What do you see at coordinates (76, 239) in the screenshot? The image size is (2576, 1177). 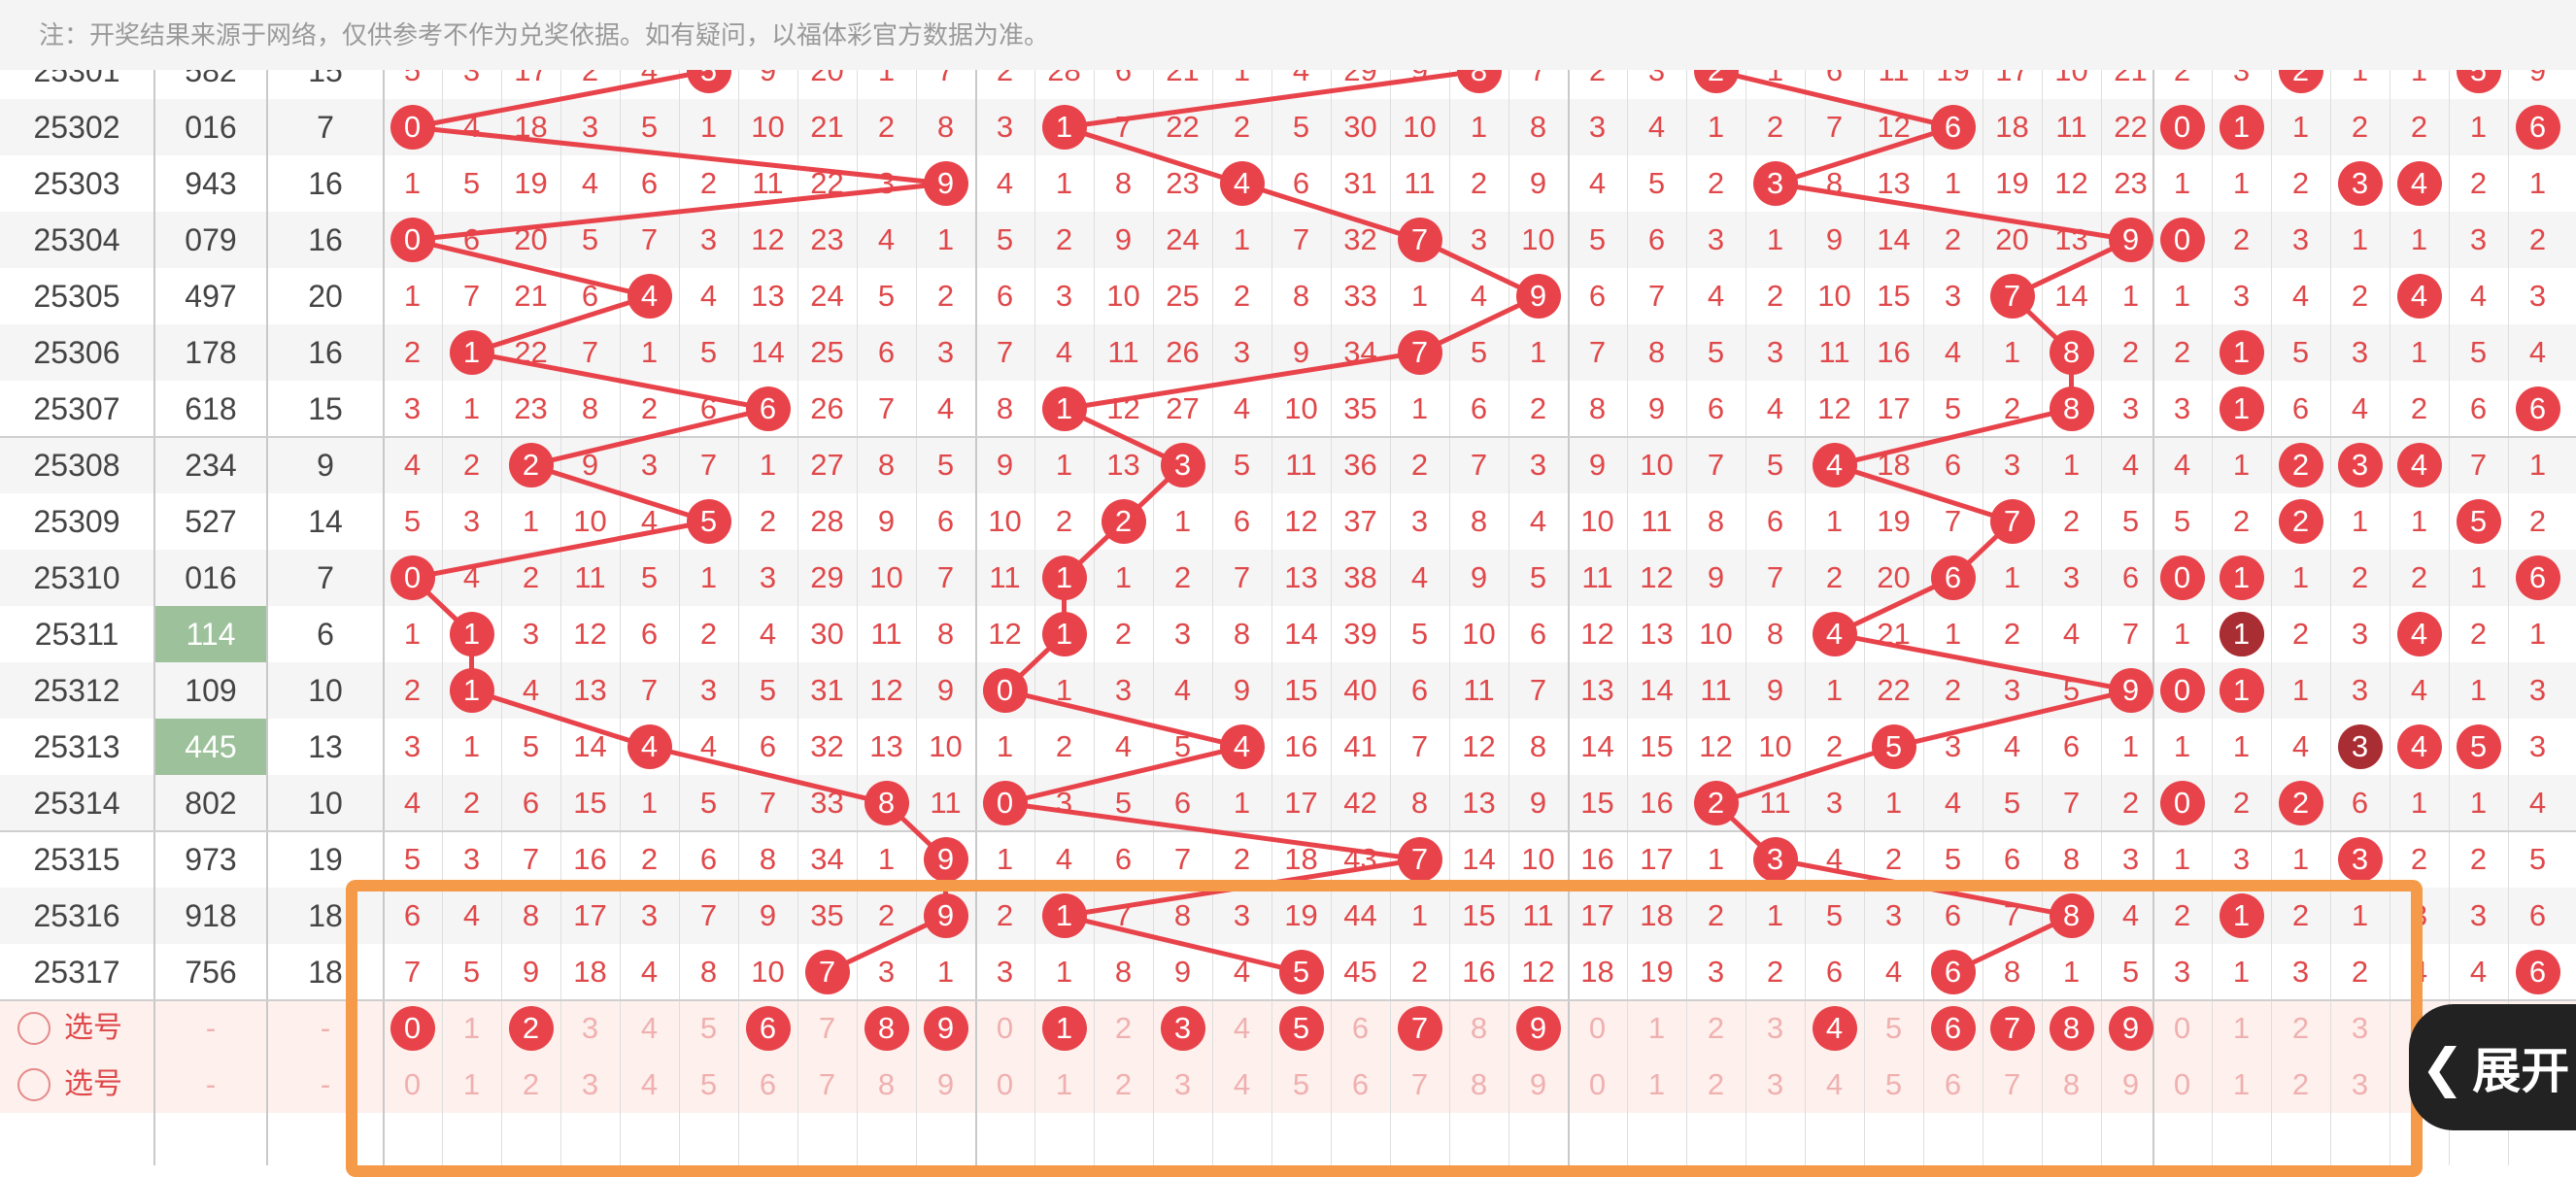 I see `issue-number: 25304` at bounding box center [76, 239].